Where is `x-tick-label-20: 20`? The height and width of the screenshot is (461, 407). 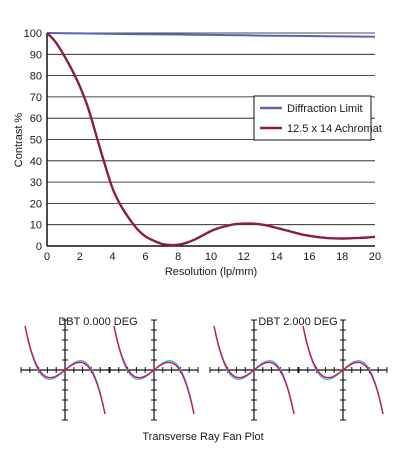 x-tick-label-20: 20 is located at coordinates (375, 257).